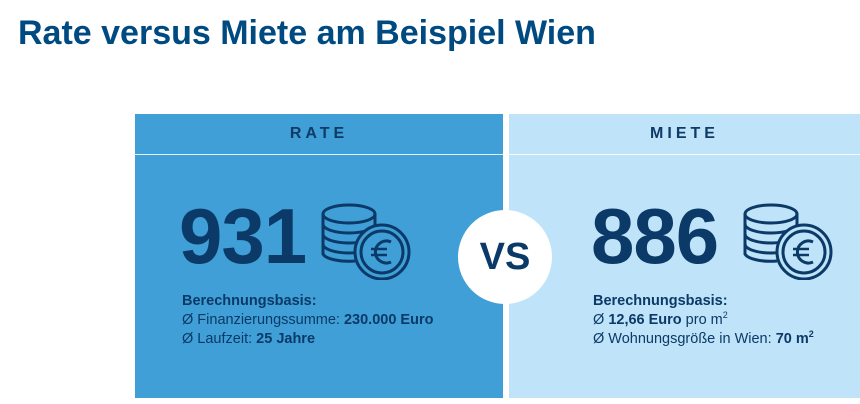 The width and height of the screenshot is (860, 404). I want to click on miete-value: 886, so click(655, 236).